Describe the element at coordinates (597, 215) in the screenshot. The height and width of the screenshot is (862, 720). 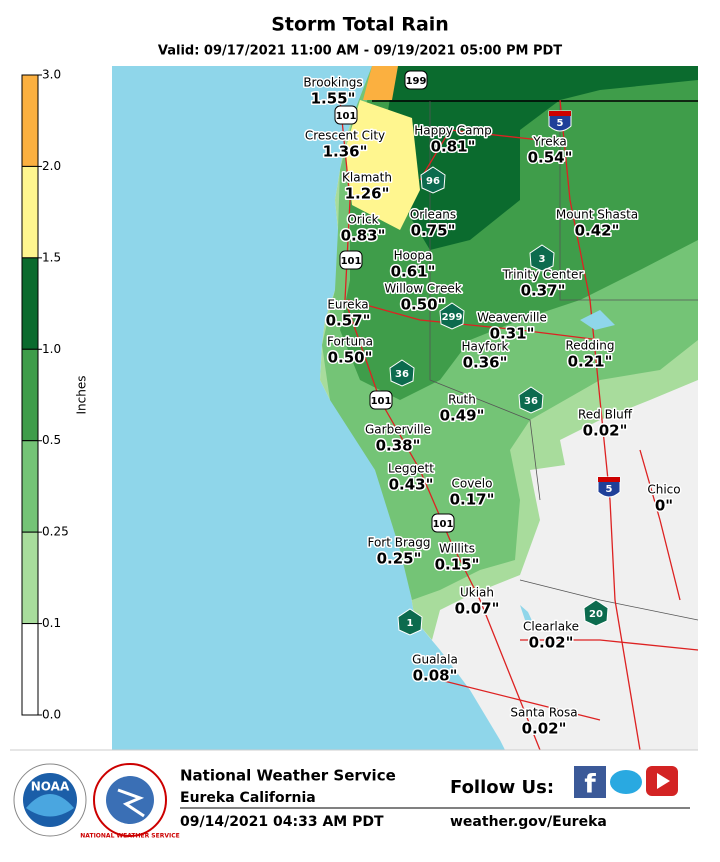
I see `city-name: Mount Shasta` at that location.